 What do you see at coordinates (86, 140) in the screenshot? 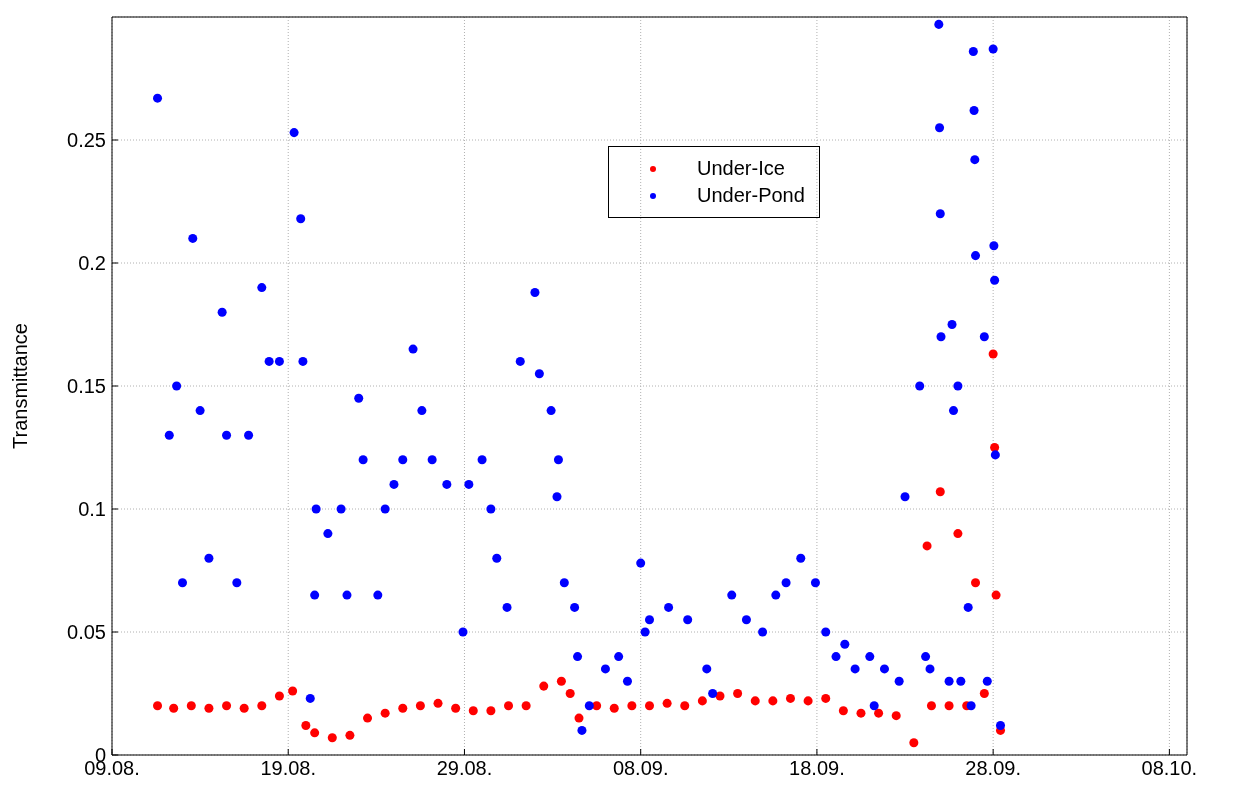
I see `y-tick-label: 0.25` at bounding box center [86, 140].